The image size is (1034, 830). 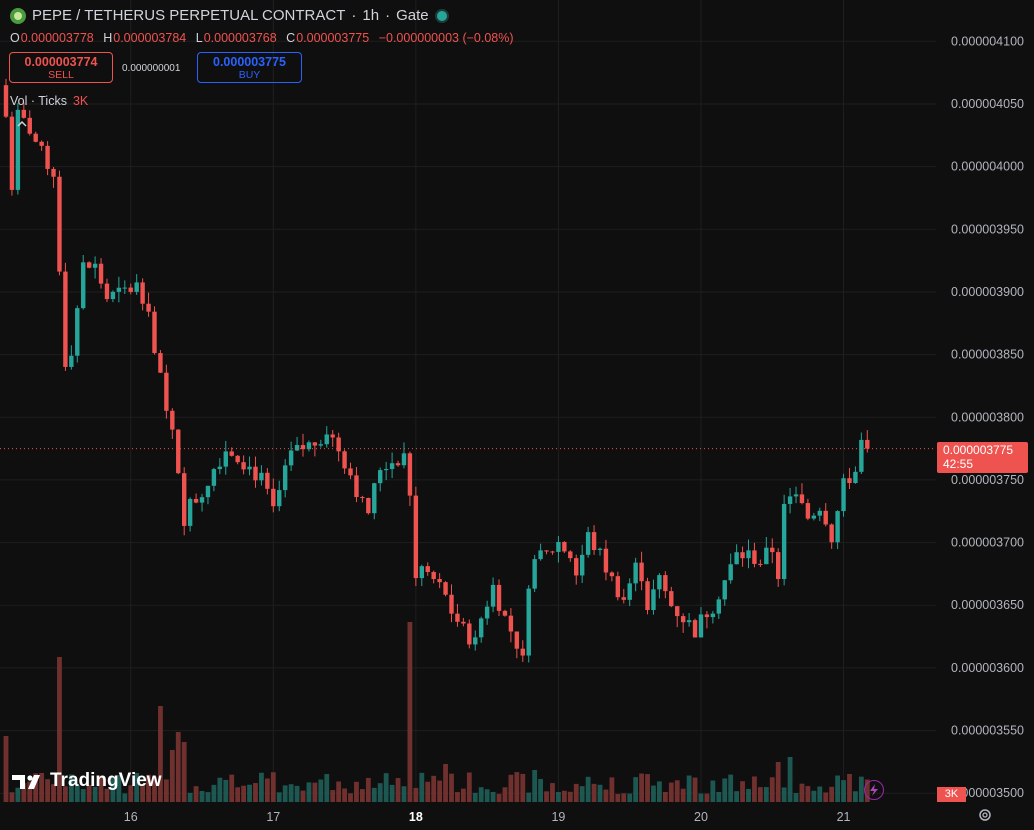 I want to click on spread-value: 0.000000001, so click(x=151, y=68).